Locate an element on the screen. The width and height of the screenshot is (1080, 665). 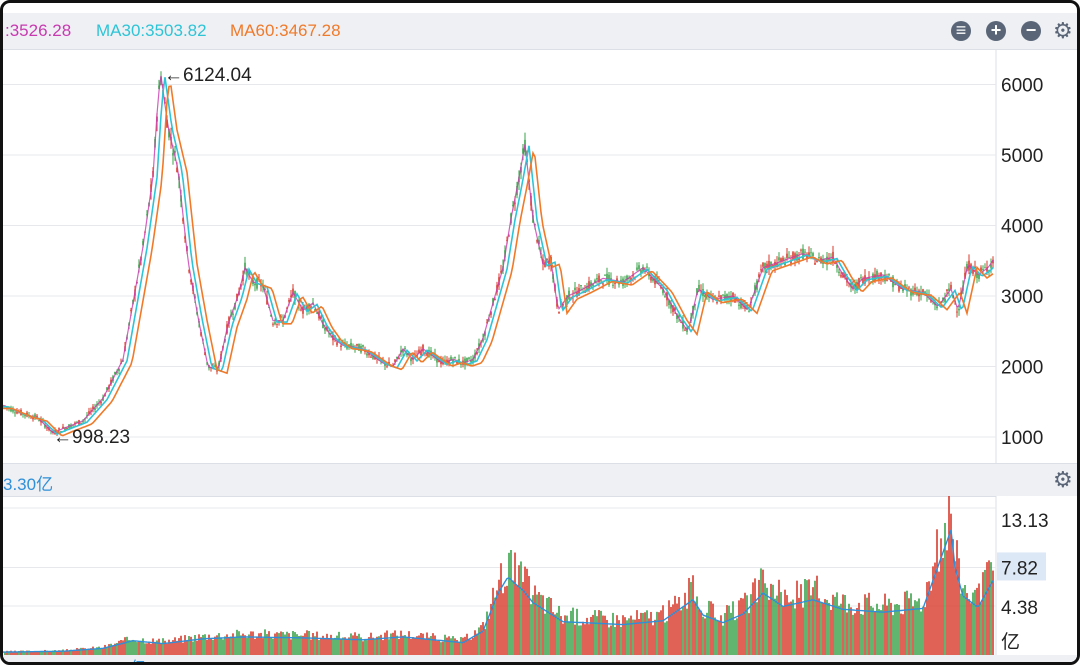
volume-gear-icon: ⚙ is located at coordinates (1063, 479).